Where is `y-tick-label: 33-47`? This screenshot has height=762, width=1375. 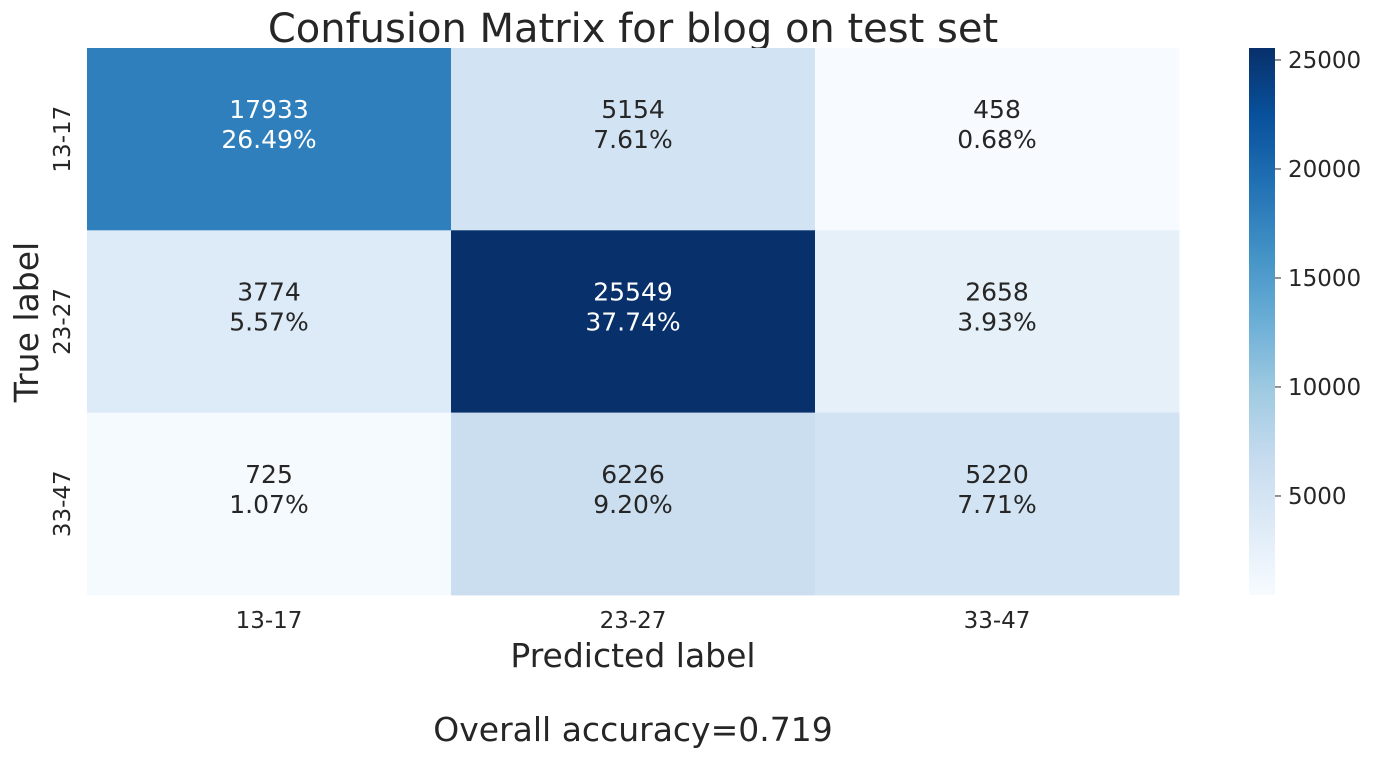
y-tick-label: 33-47 is located at coordinates (63, 503).